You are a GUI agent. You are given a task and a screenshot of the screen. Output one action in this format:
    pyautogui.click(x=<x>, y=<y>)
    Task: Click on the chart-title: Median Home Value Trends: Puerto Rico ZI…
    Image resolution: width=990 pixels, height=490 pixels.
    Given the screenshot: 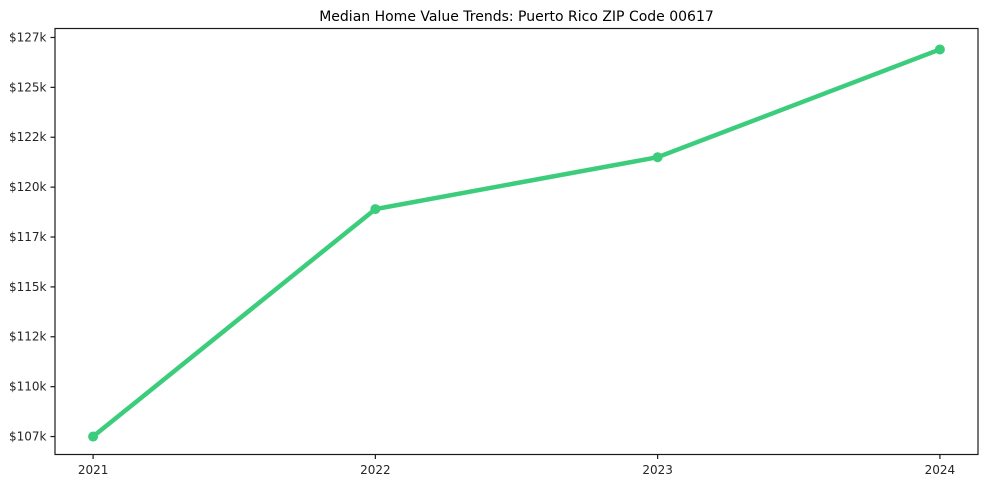 What is the action you would take?
    pyautogui.click(x=516, y=17)
    